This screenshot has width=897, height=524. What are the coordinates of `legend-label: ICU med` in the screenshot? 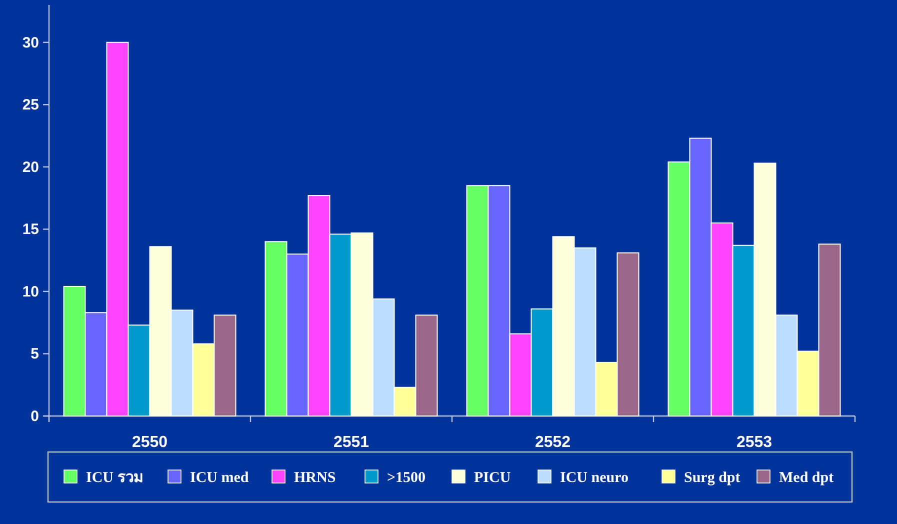 It's located at (220, 478).